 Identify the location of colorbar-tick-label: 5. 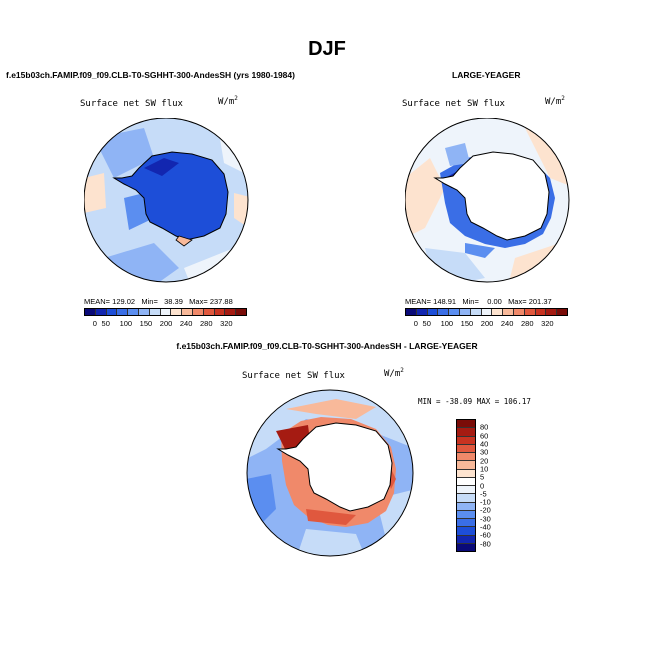
(482, 477).